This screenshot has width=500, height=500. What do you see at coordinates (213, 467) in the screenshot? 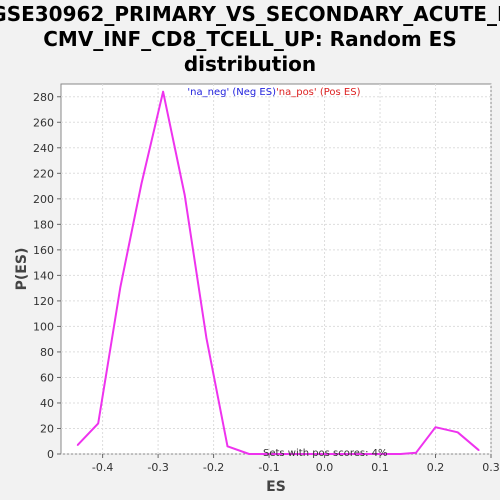
I see `x-tick-label: -0.2` at bounding box center [213, 467].